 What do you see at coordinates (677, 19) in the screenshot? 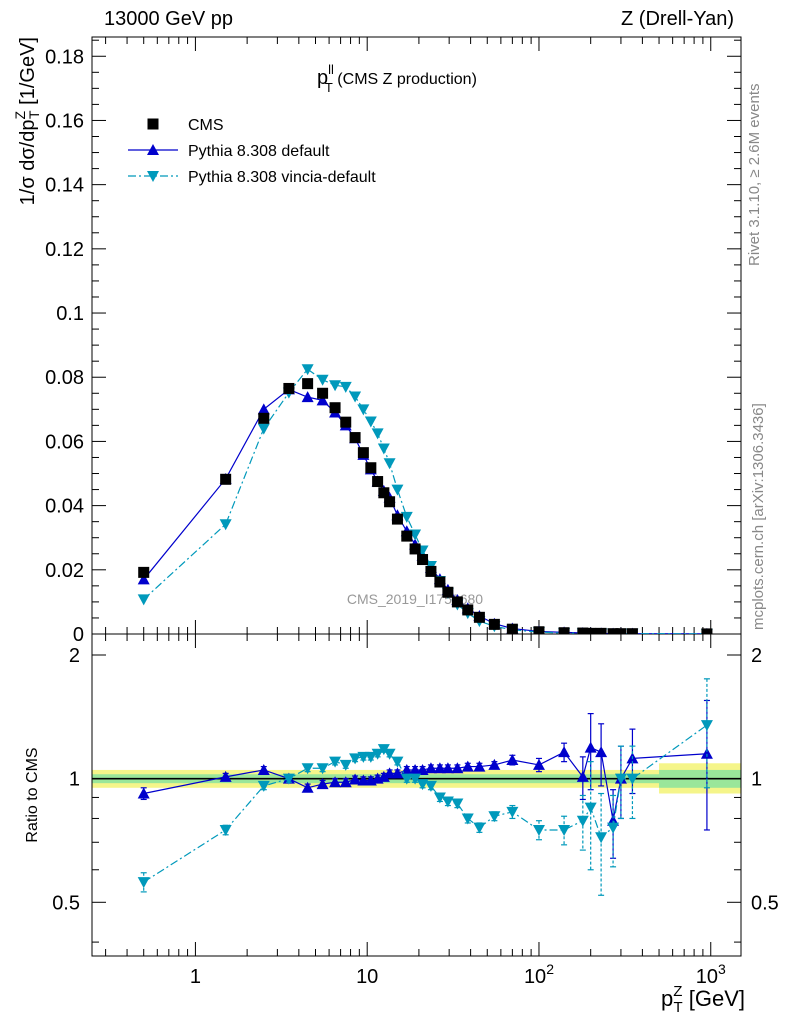
I see `header-observable: Z (Drell-Yan)` at bounding box center [677, 19].